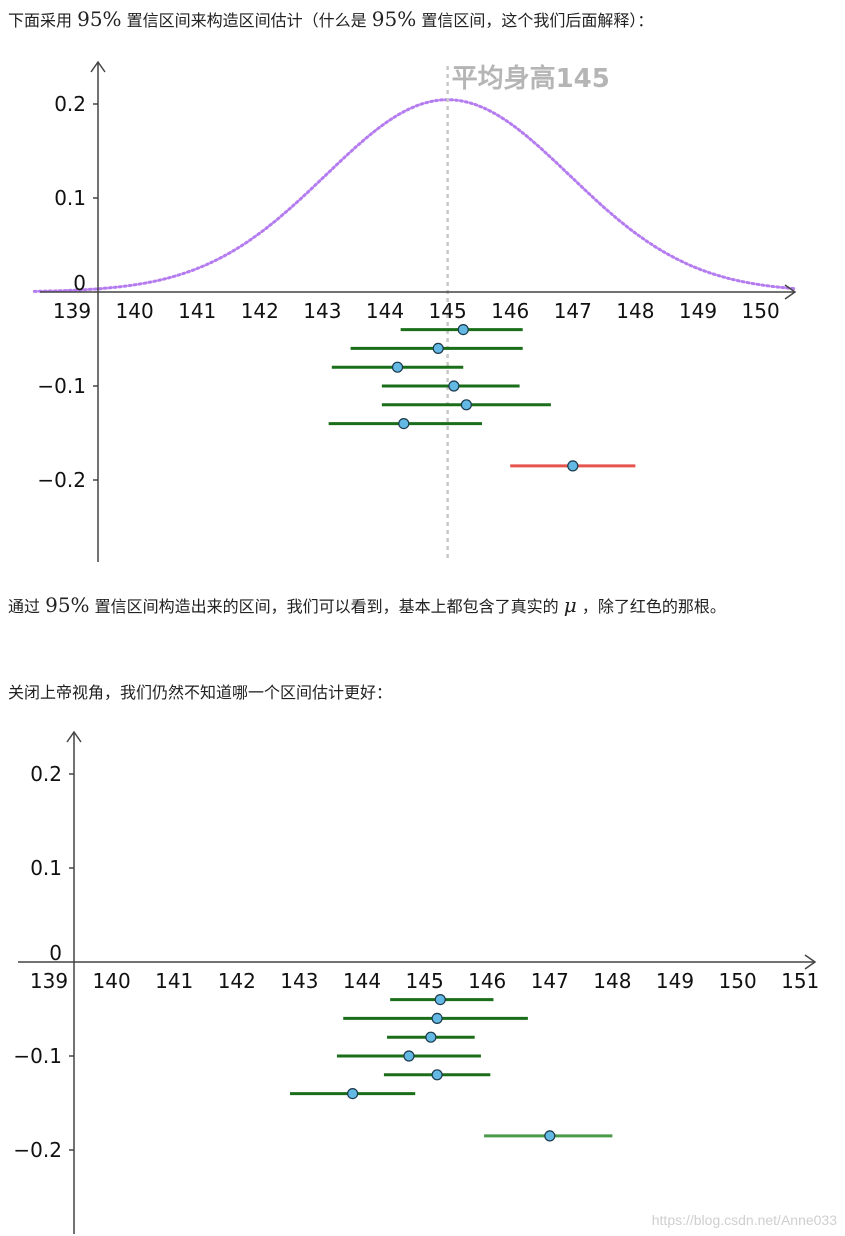 The image size is (845, 1236). What do you see at coordinates (414, 195) in the screenshot?
I see `density-curve` at bounding box center [414, 195].